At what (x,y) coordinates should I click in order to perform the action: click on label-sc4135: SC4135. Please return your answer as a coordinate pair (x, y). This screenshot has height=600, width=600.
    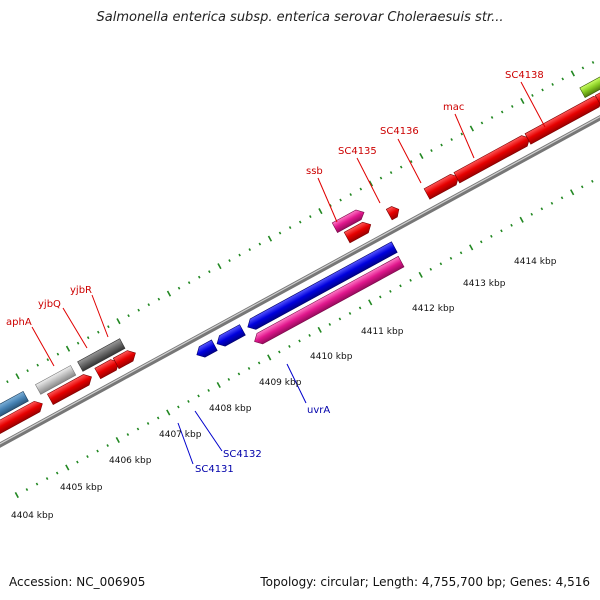
    Looking at the image, I should click on (357, 151).